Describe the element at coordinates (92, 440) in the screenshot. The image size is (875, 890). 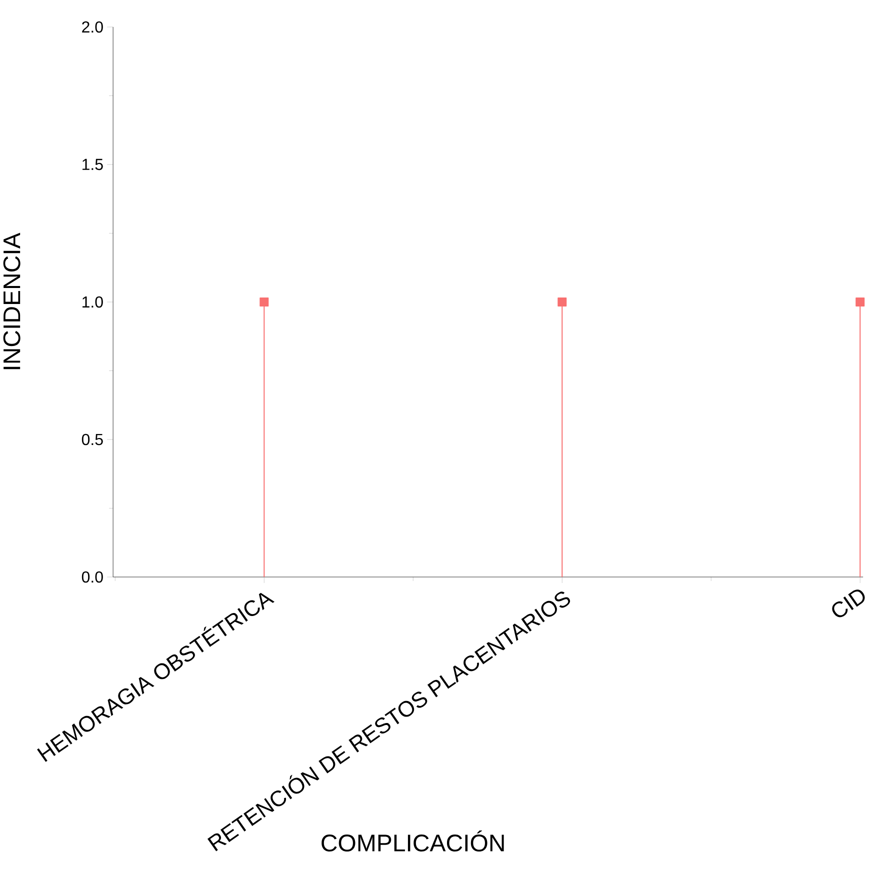
I see `y-tick-label: 0.5` at that location.